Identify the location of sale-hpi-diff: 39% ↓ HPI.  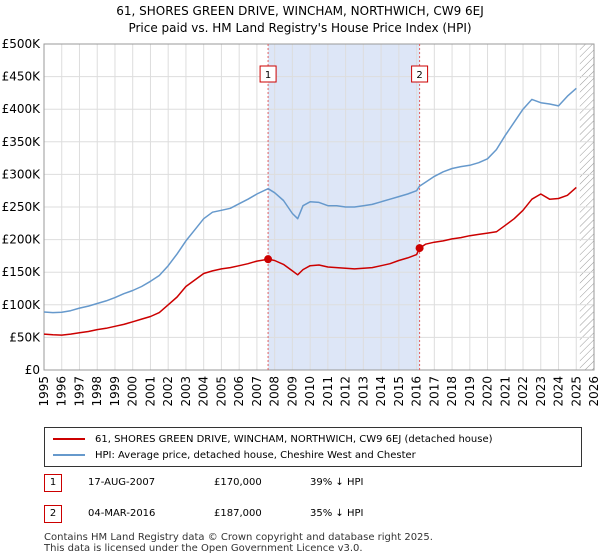
(337, 482).